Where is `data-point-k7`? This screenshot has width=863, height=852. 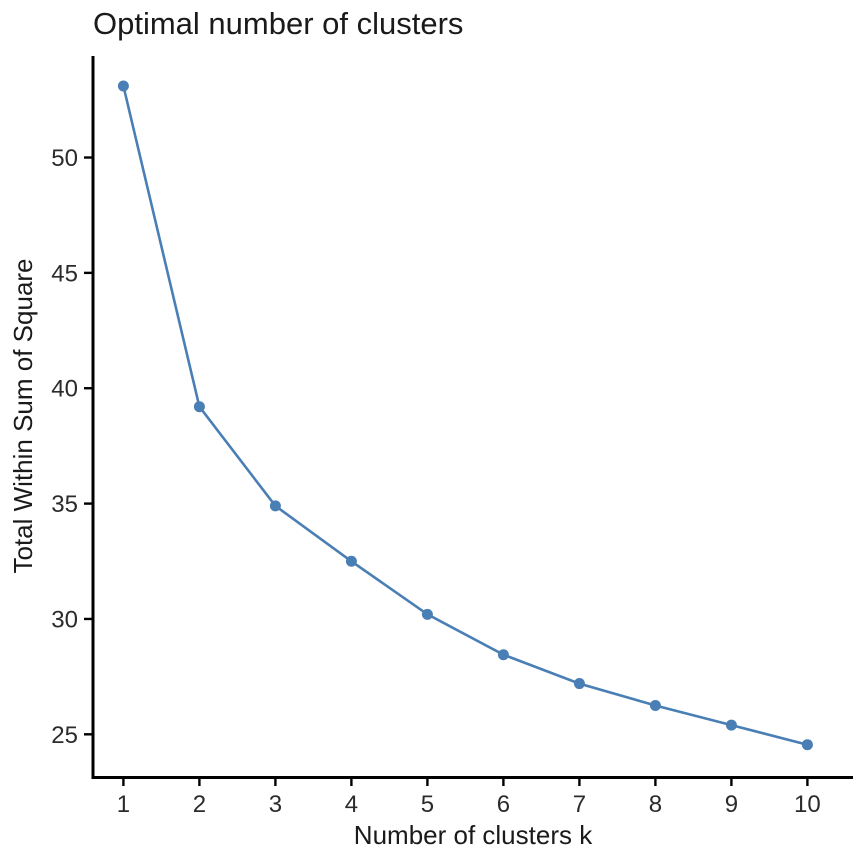
data-point-k7 is located at coordinates (579, 684).